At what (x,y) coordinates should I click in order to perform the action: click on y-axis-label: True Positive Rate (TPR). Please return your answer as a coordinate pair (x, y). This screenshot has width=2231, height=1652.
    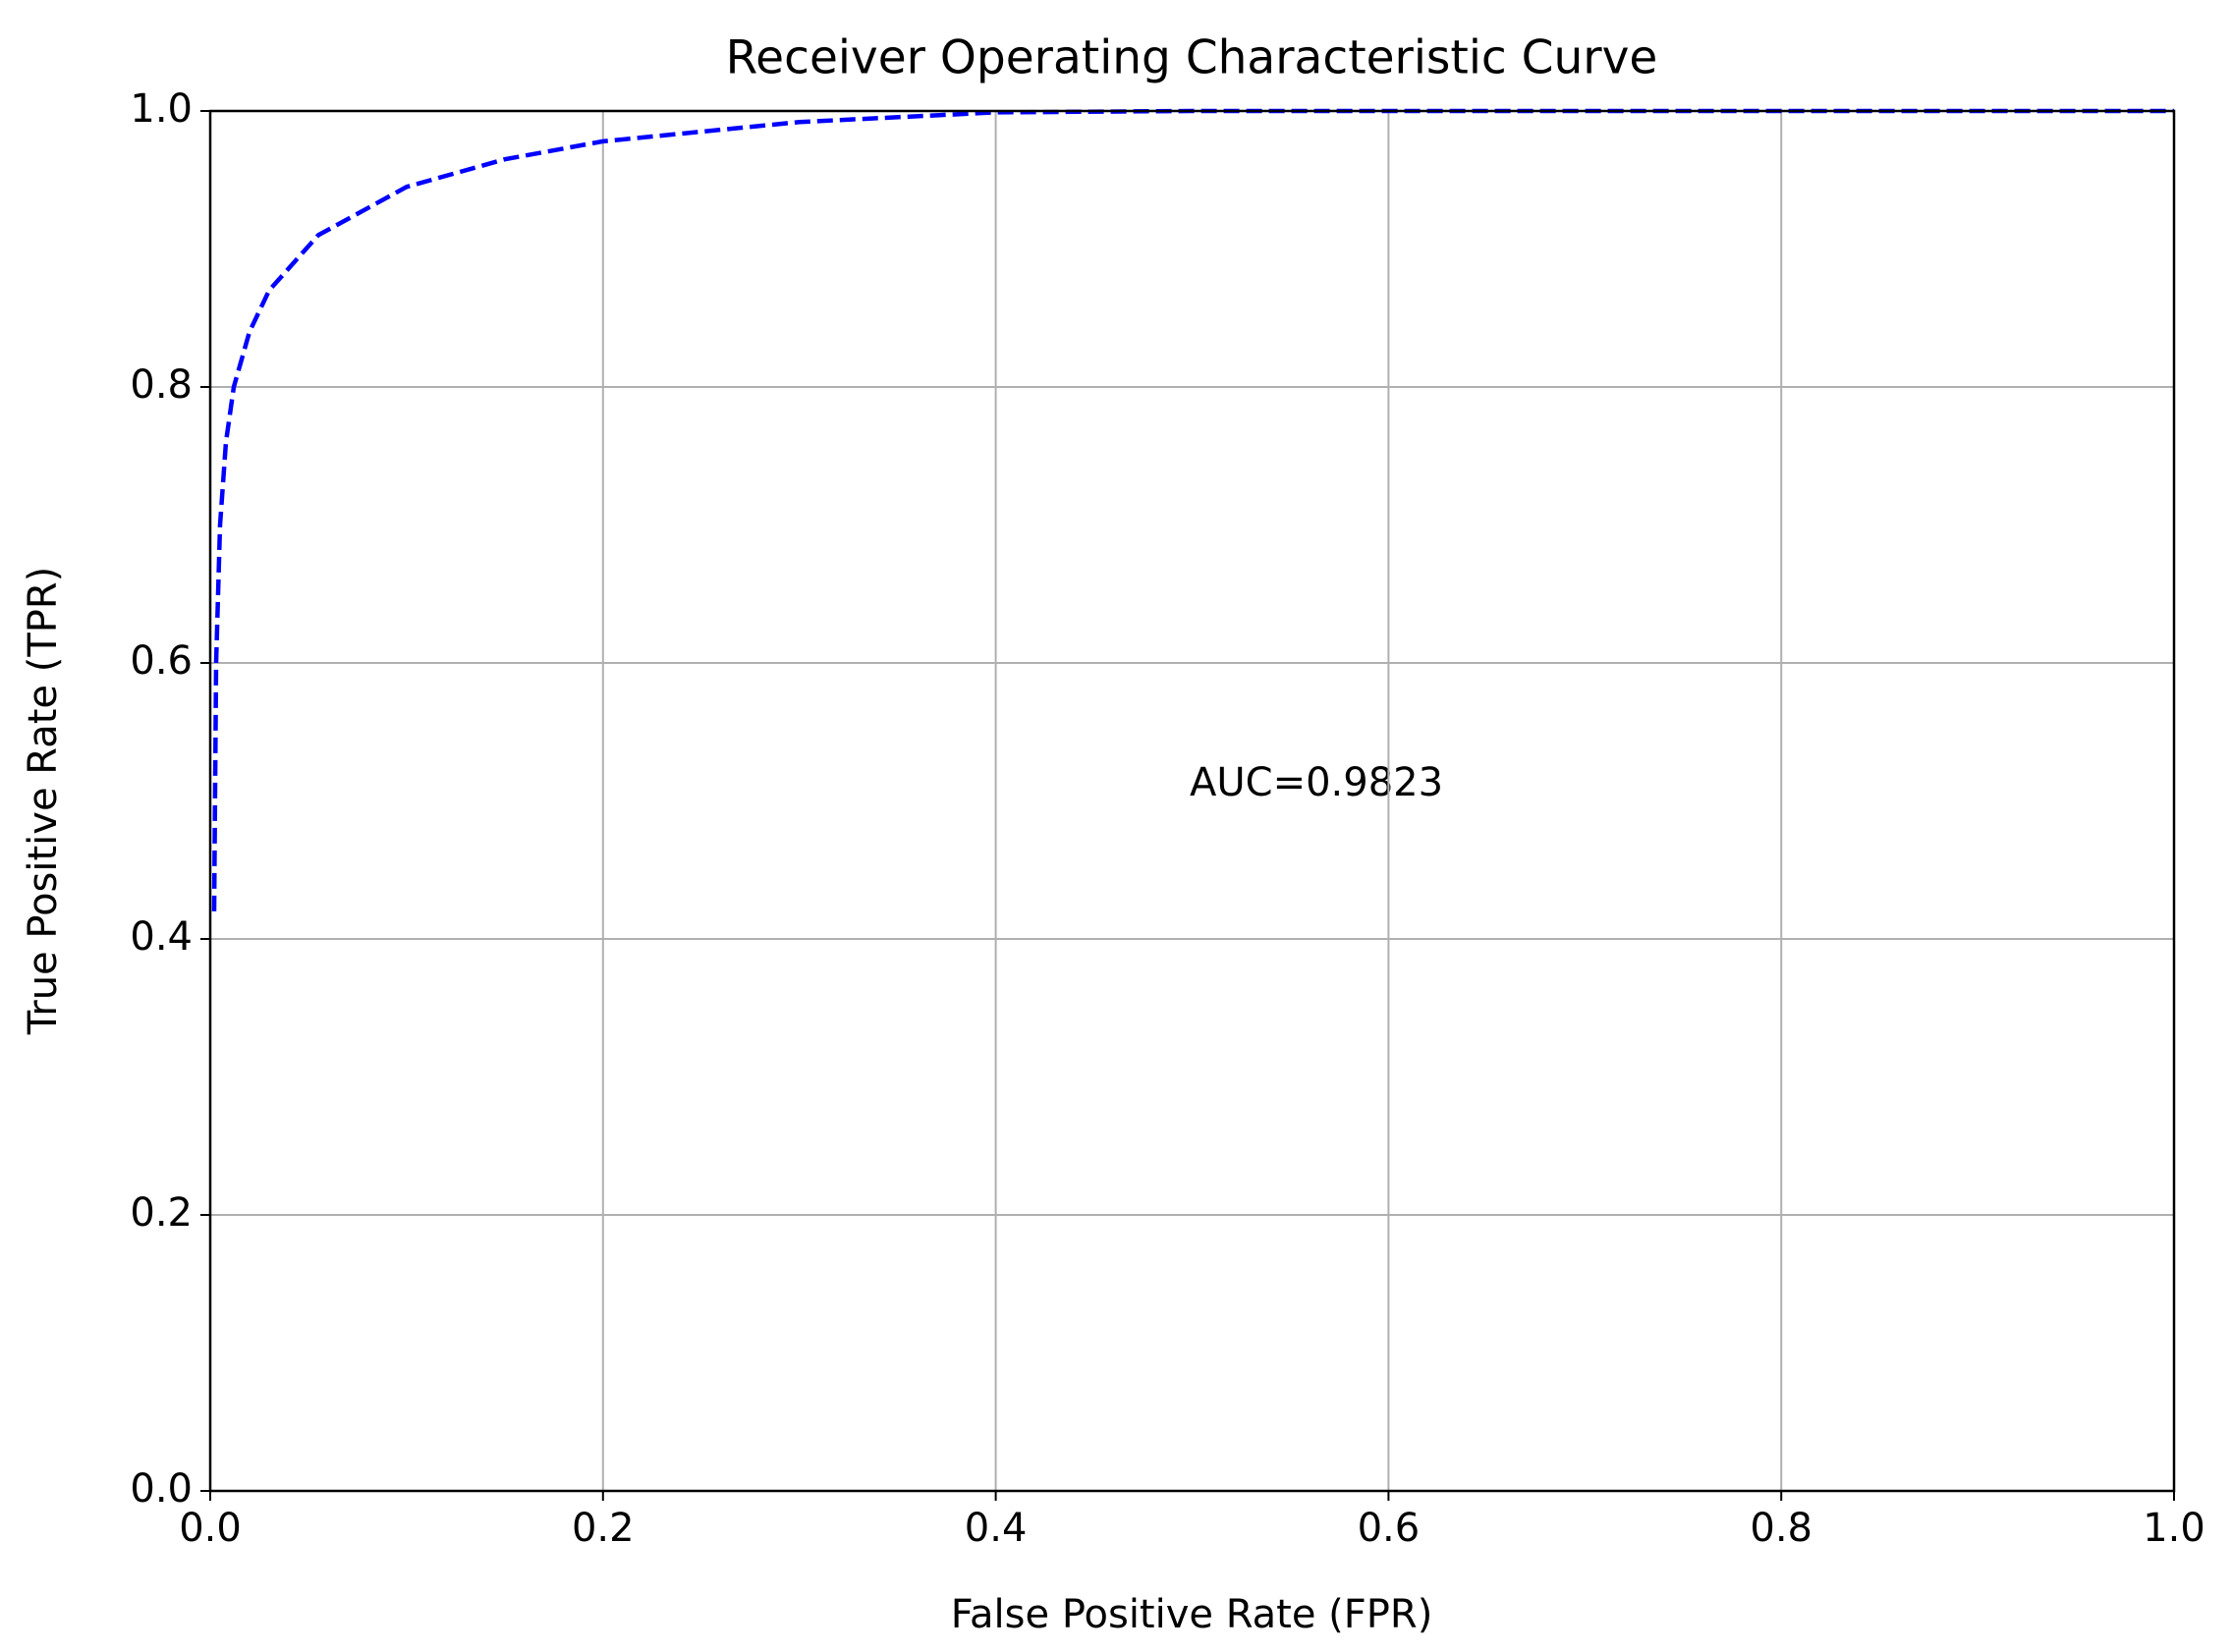
    Looking at the image, I should click on (43, 801).